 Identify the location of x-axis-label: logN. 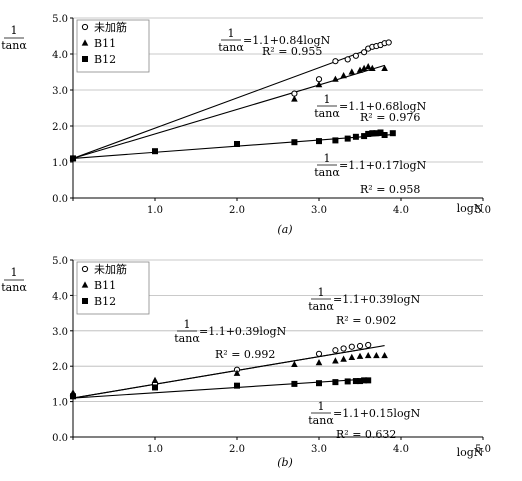
(470, 452).